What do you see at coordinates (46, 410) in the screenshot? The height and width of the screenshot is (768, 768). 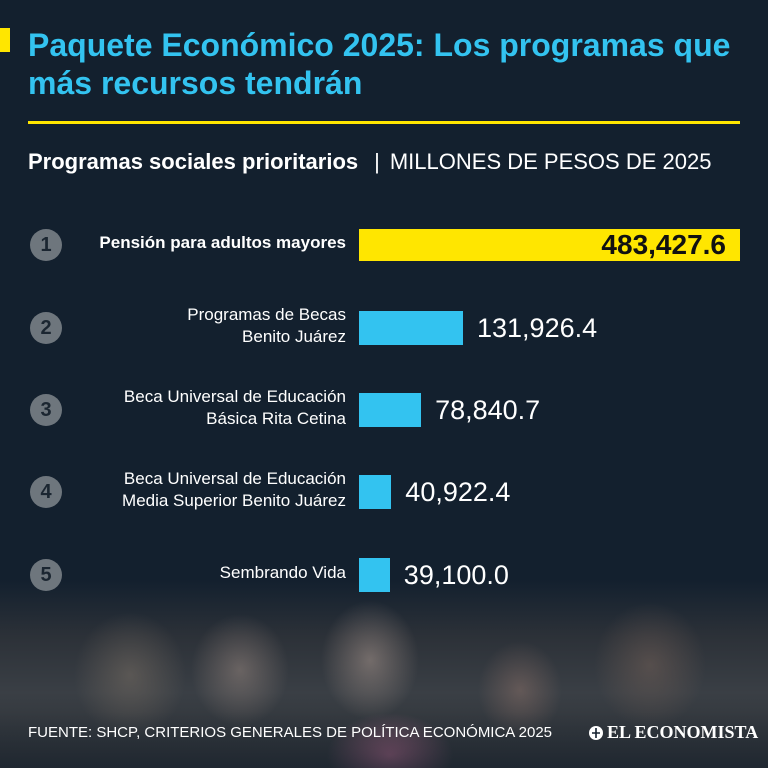 I see `rank-badge: 3` at bounding box center [46, 410].